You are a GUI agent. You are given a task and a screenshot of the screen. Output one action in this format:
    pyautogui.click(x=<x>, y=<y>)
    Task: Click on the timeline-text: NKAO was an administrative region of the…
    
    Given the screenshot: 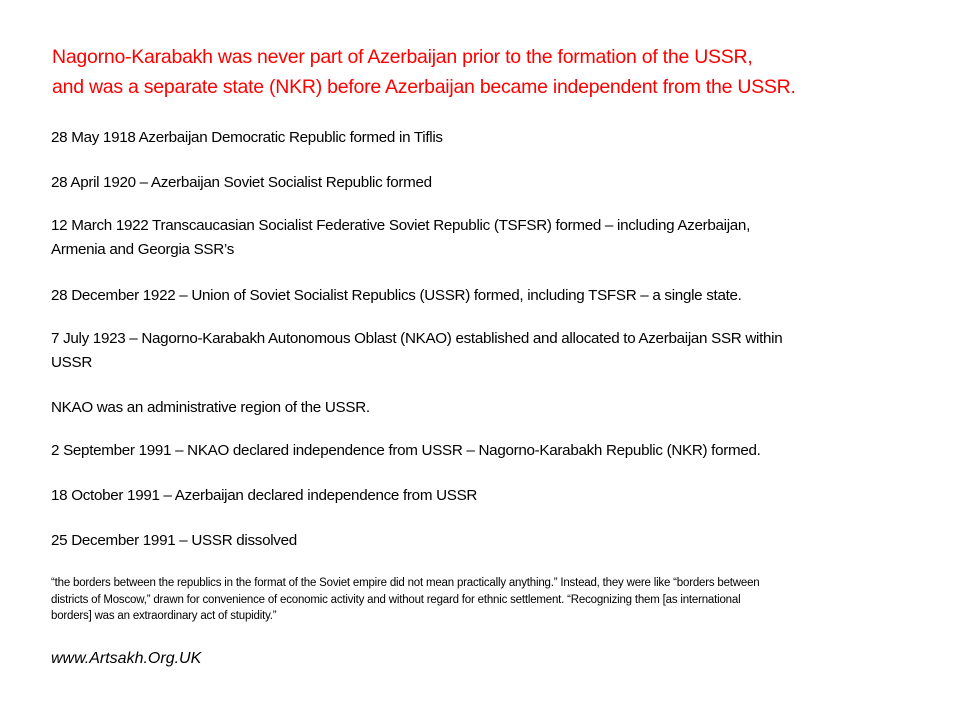 What is the action you would take?
    pyautogui.click(x=210, y=407)
    